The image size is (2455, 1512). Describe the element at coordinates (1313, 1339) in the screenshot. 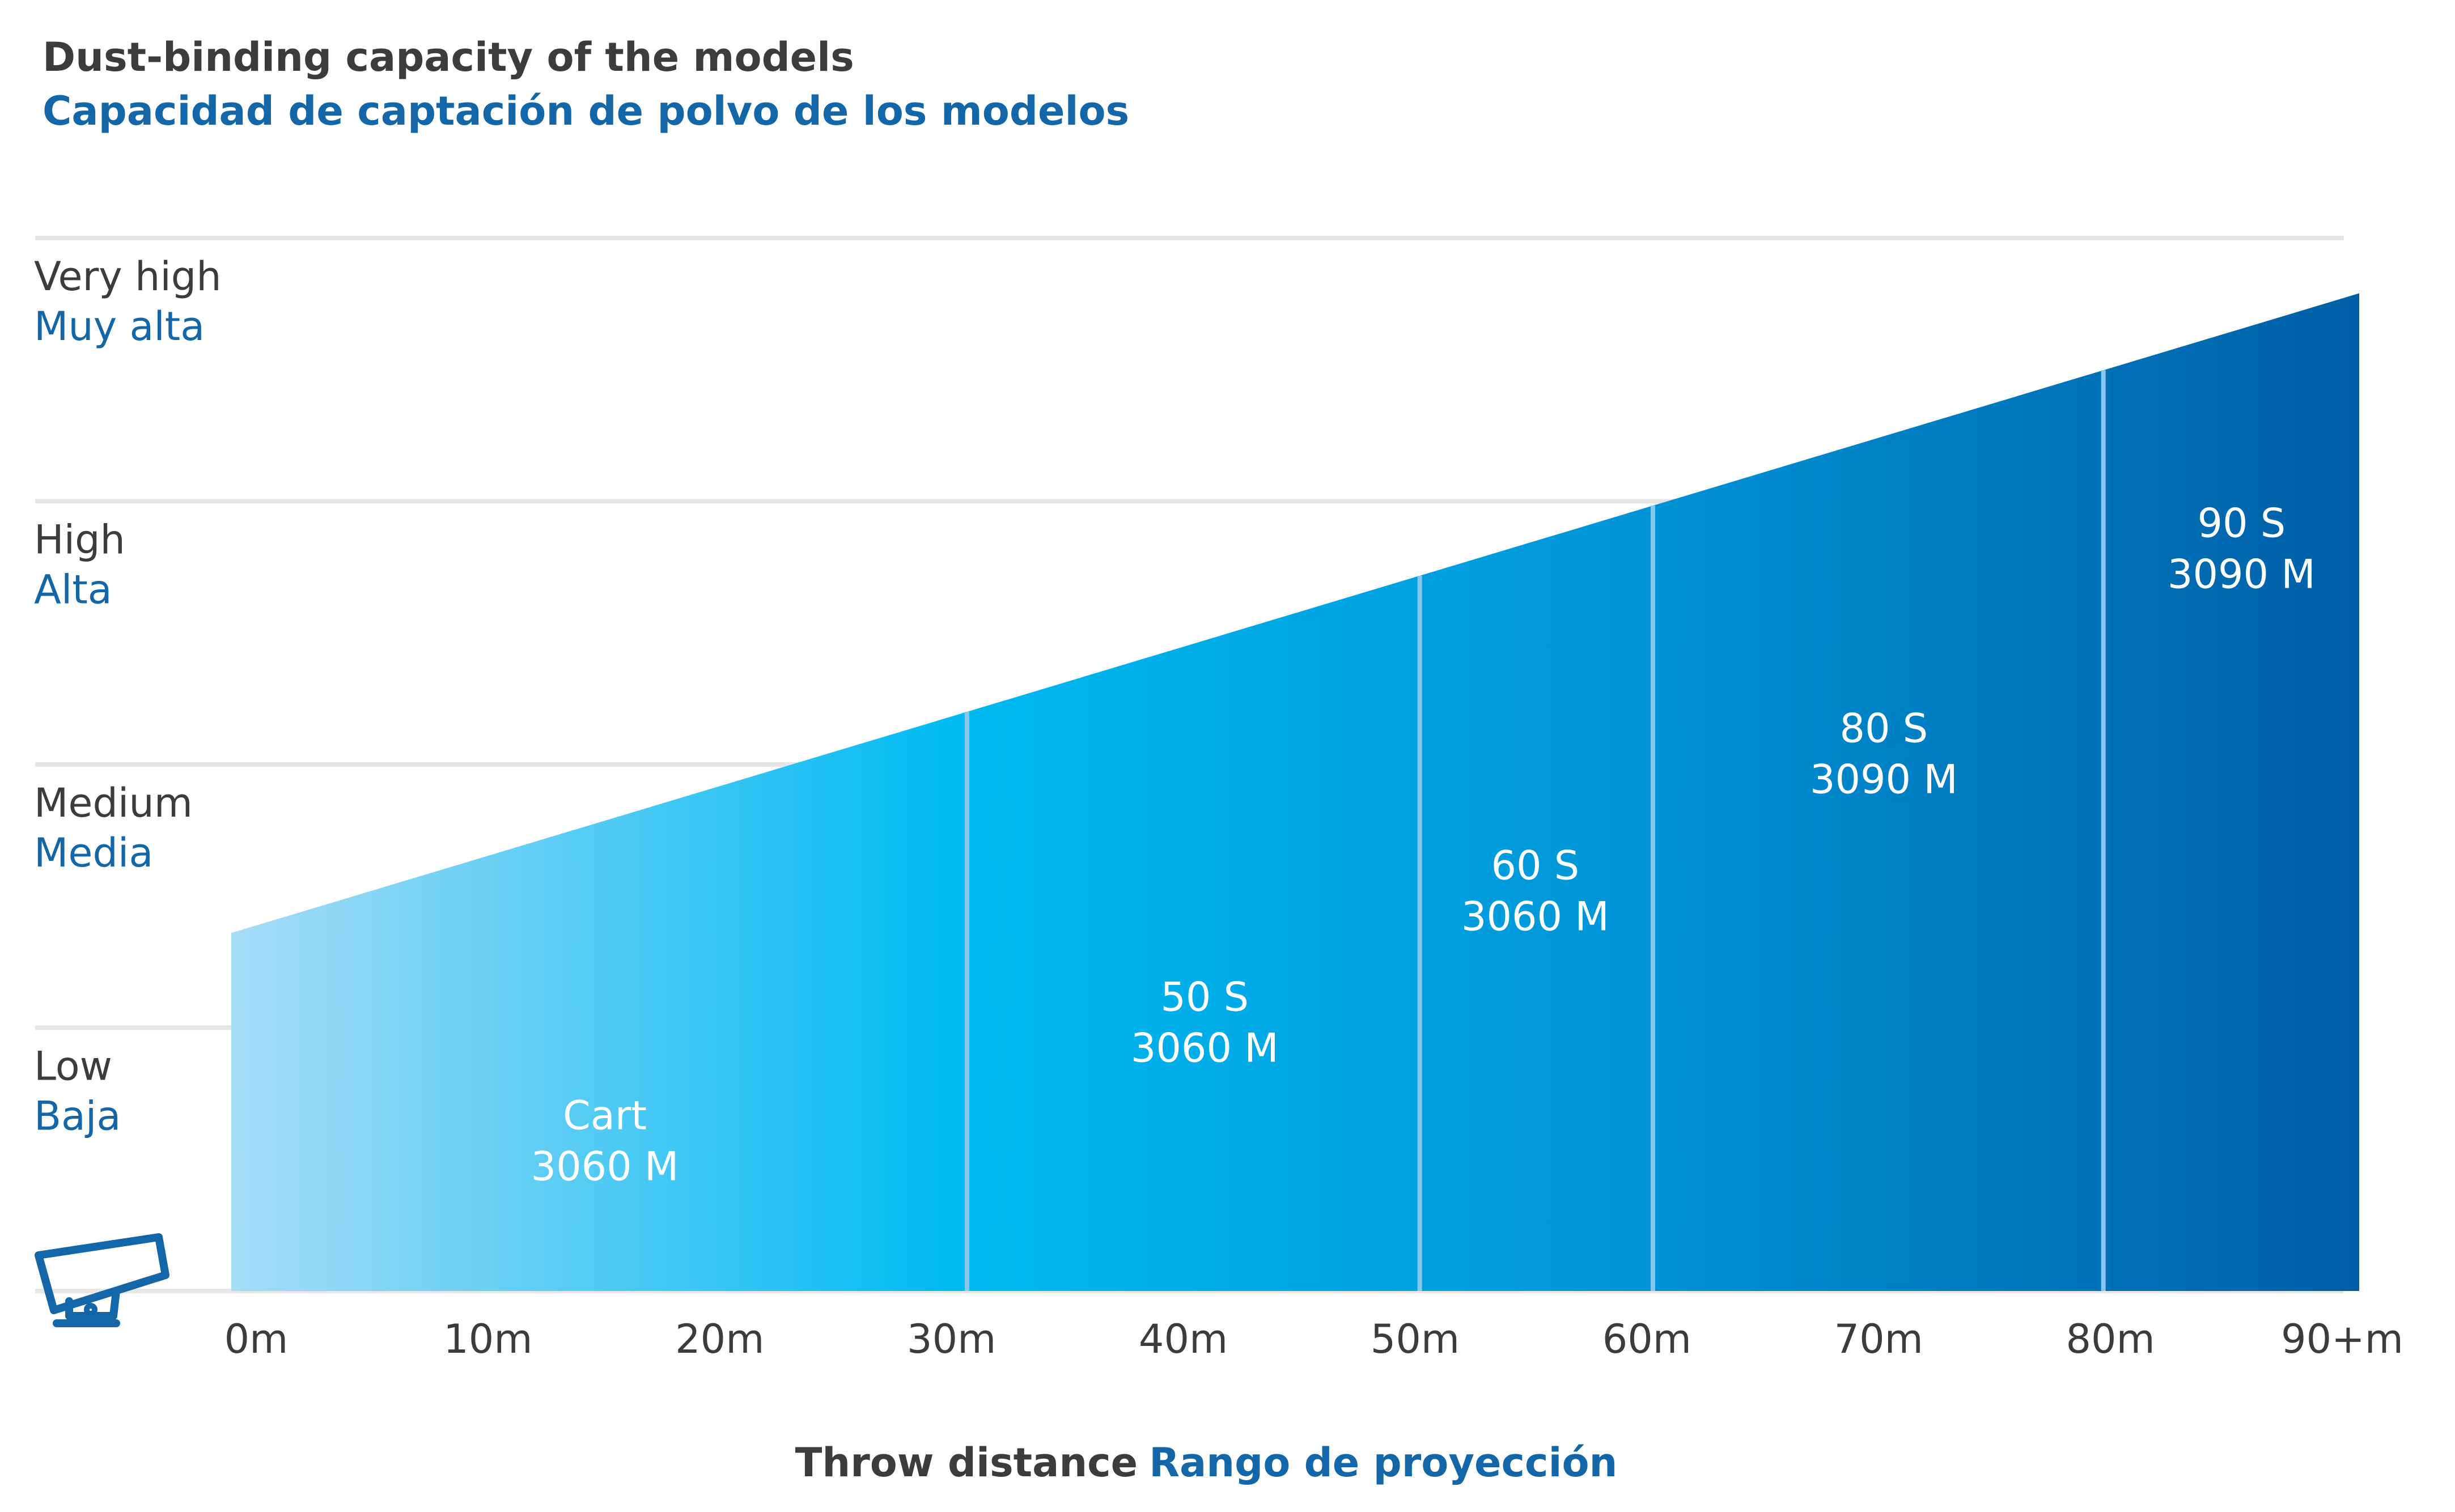

I see `x-tick-labels: 0m 10m 20m 30m 40m 50m 60m 70m 80m 90+m` at that location.